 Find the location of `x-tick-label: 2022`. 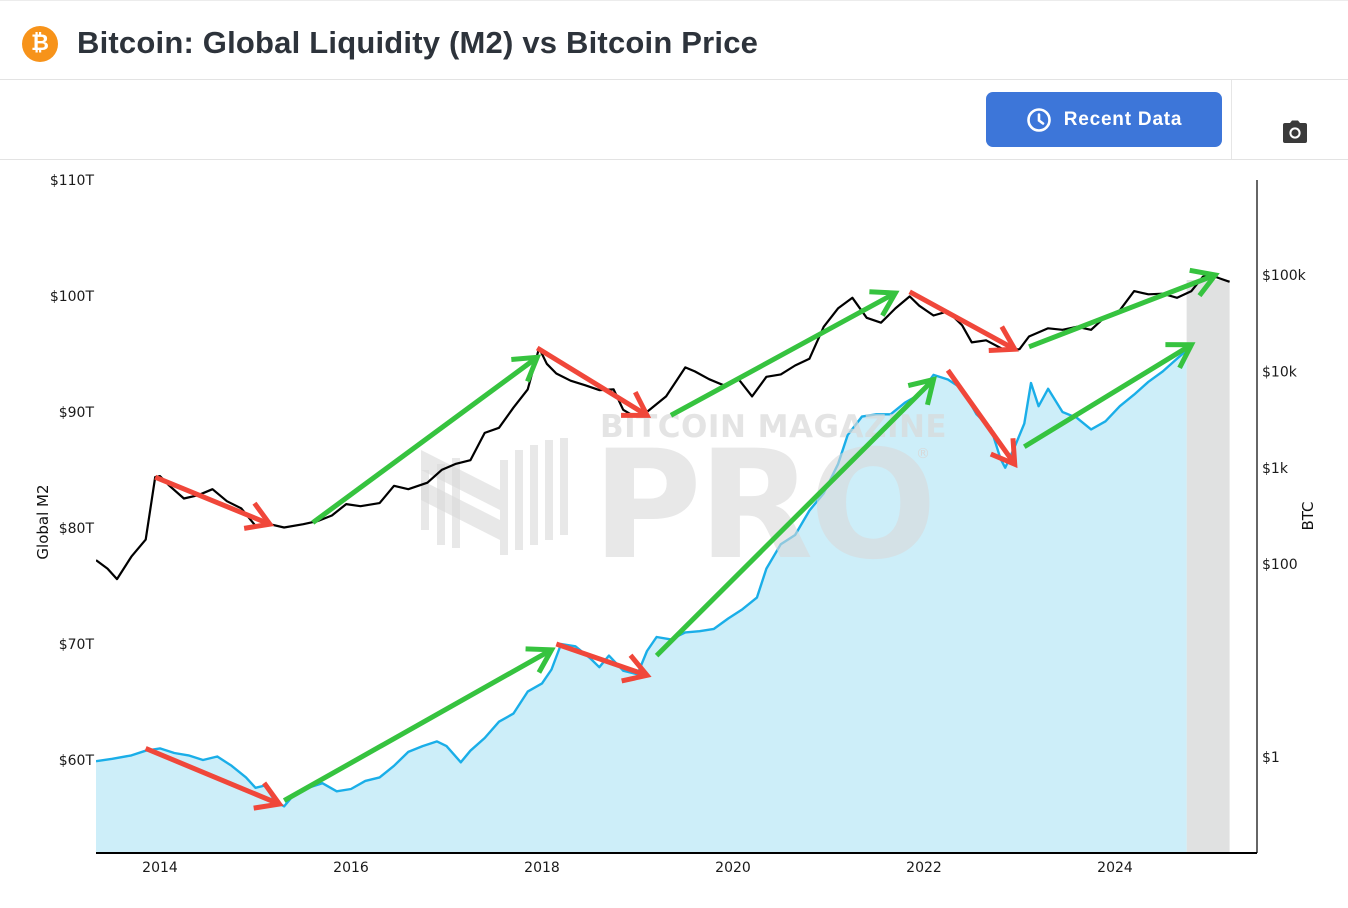

x-tick-label: 2022 is located at coordinates (924, 868).